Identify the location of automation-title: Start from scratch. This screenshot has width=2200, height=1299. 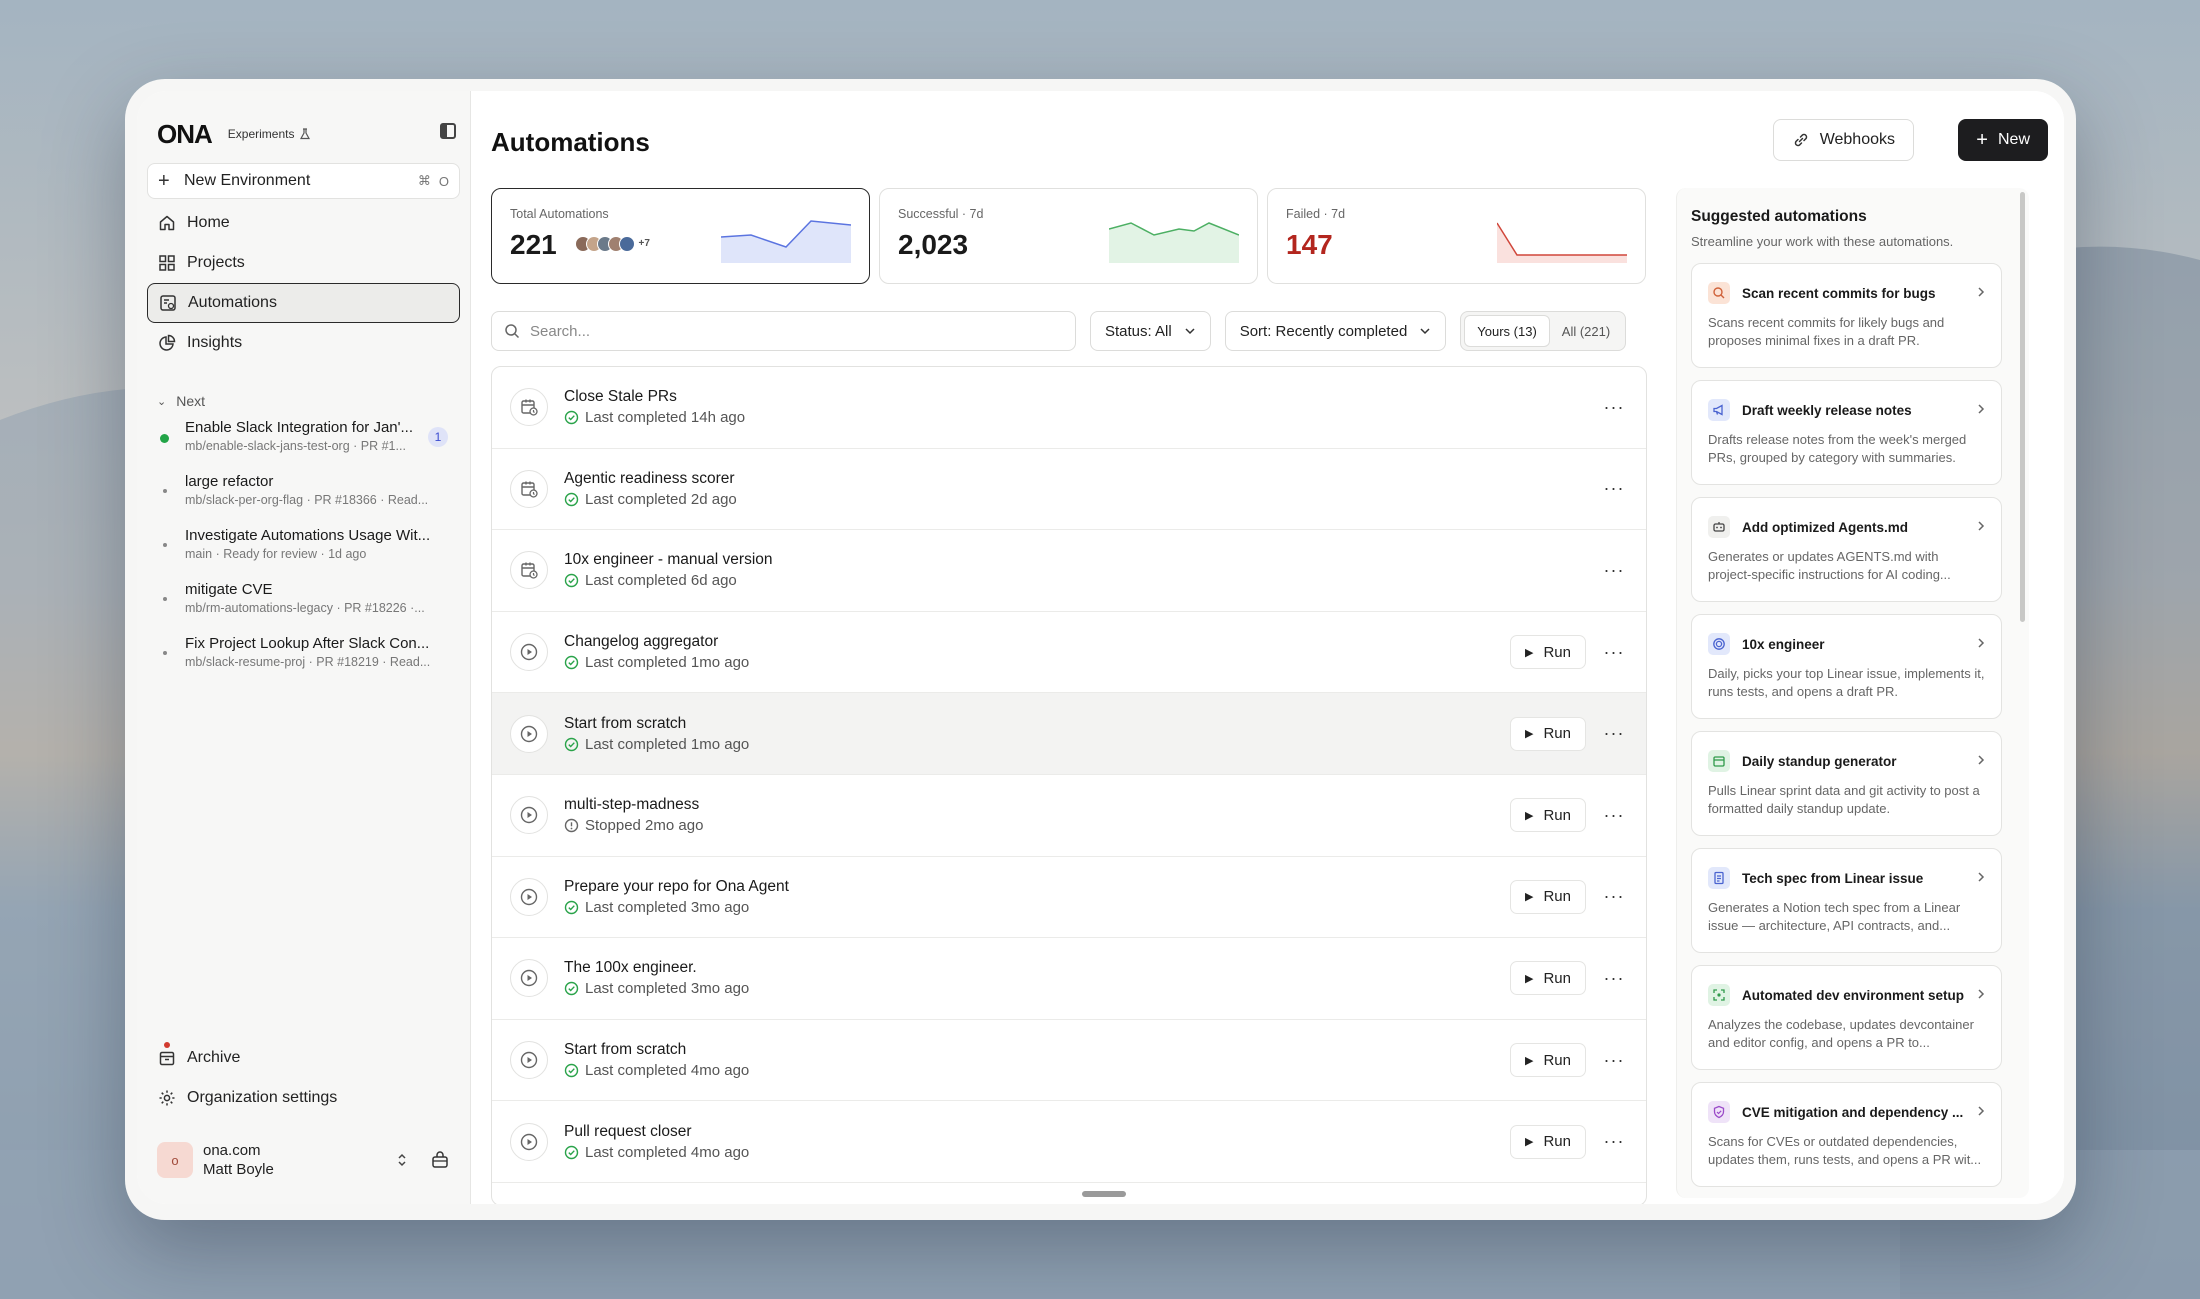
(625, 1050).